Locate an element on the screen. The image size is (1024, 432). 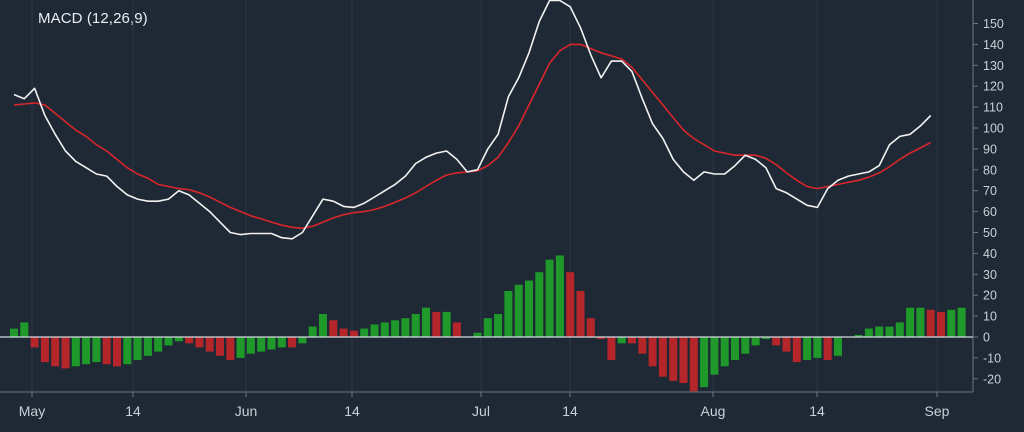
y-tick-label: 40 is located at coordinates (990, 254).